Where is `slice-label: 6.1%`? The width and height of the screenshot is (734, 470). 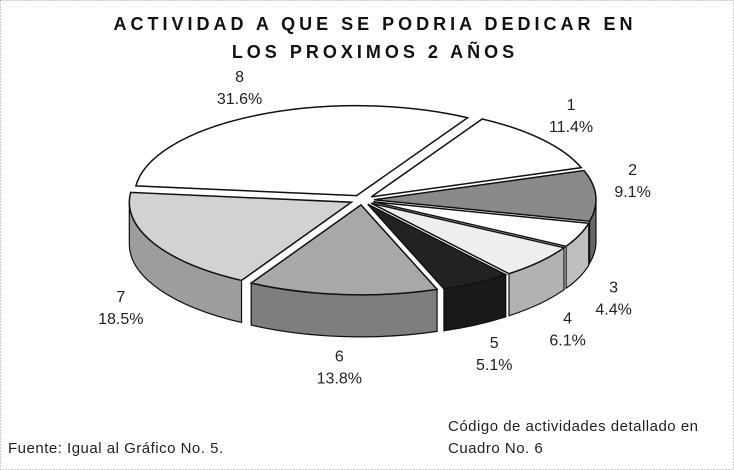
slice-label: 6.1% is located at coordinates (567, 340).